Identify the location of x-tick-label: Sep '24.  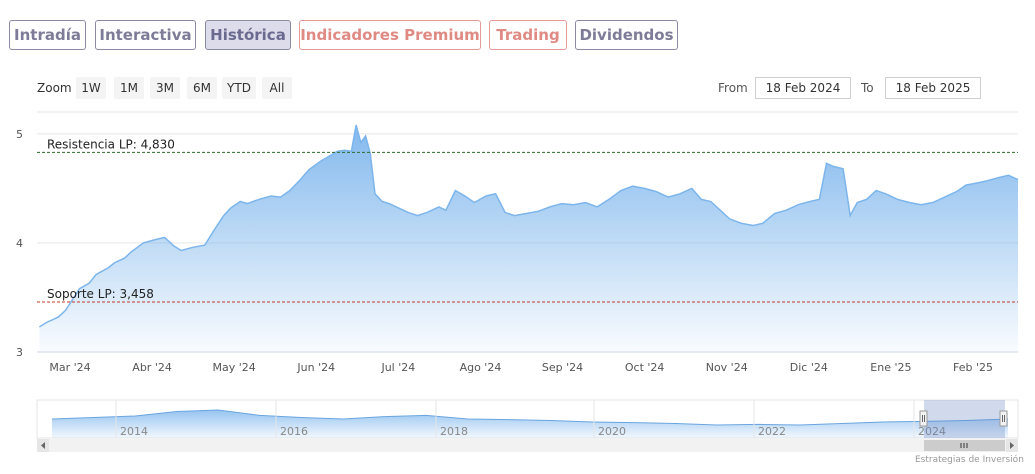
(562, 367).